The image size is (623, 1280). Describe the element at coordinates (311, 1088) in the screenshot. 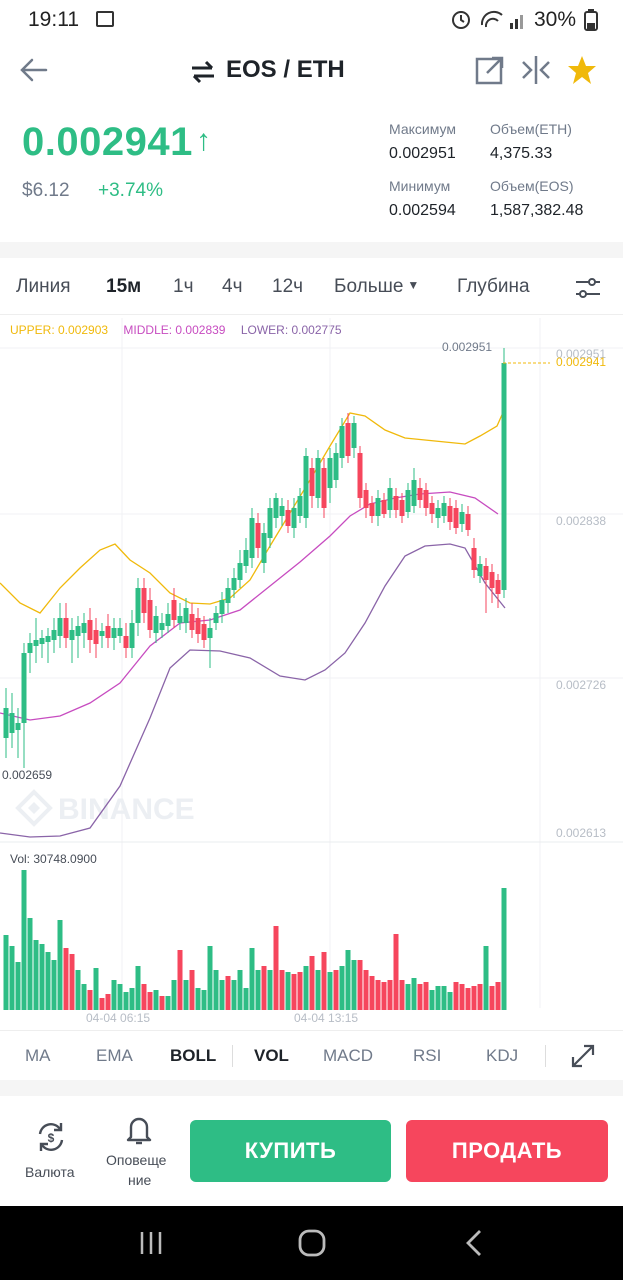

I see `section-divider` at that location.